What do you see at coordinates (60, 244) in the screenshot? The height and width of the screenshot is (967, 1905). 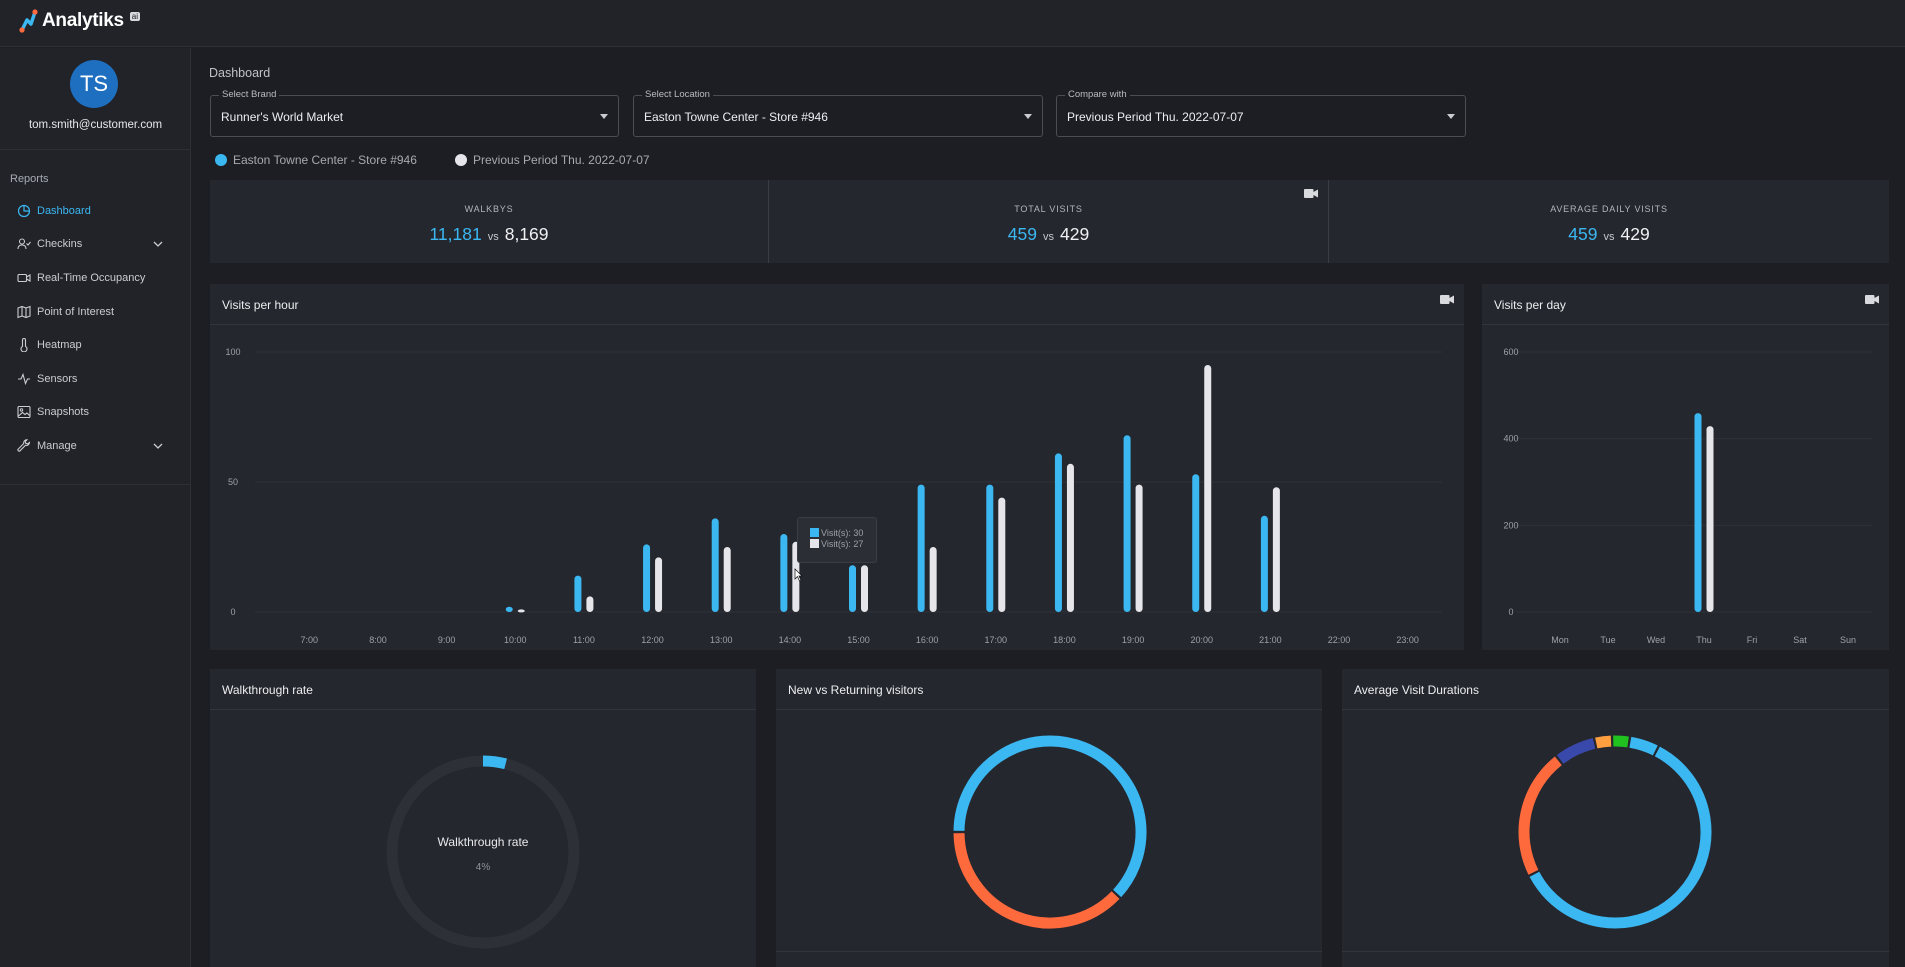 I see `sidebar-item-label: Checkins` at bounding box center [60, 244].